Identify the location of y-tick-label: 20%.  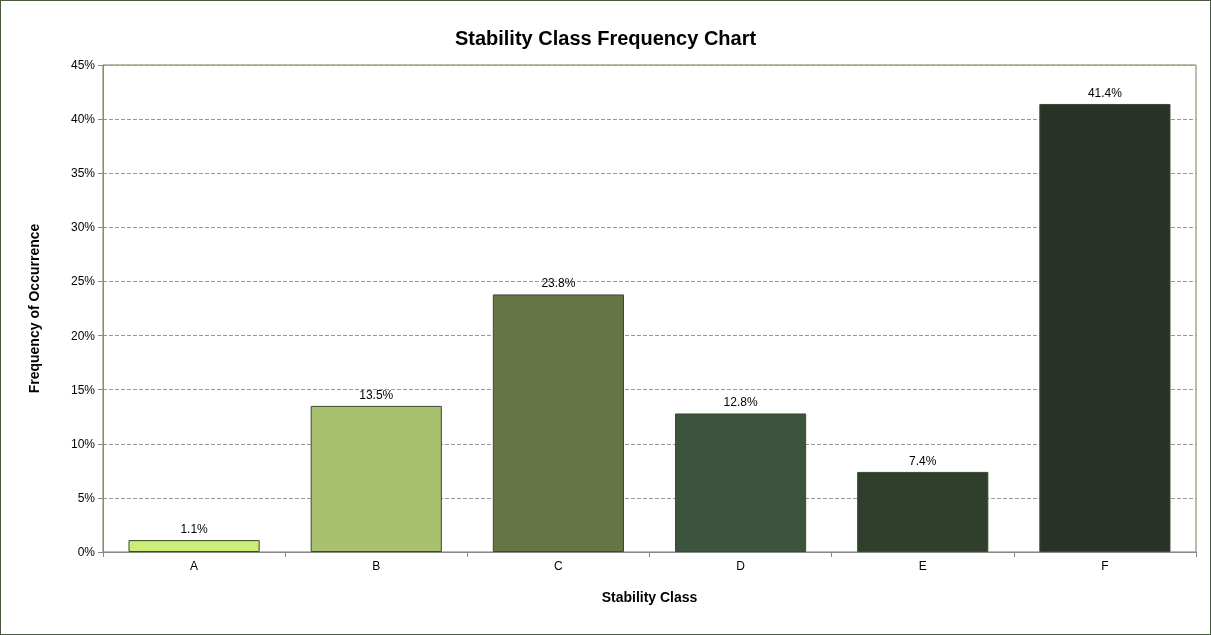
(83, 335).